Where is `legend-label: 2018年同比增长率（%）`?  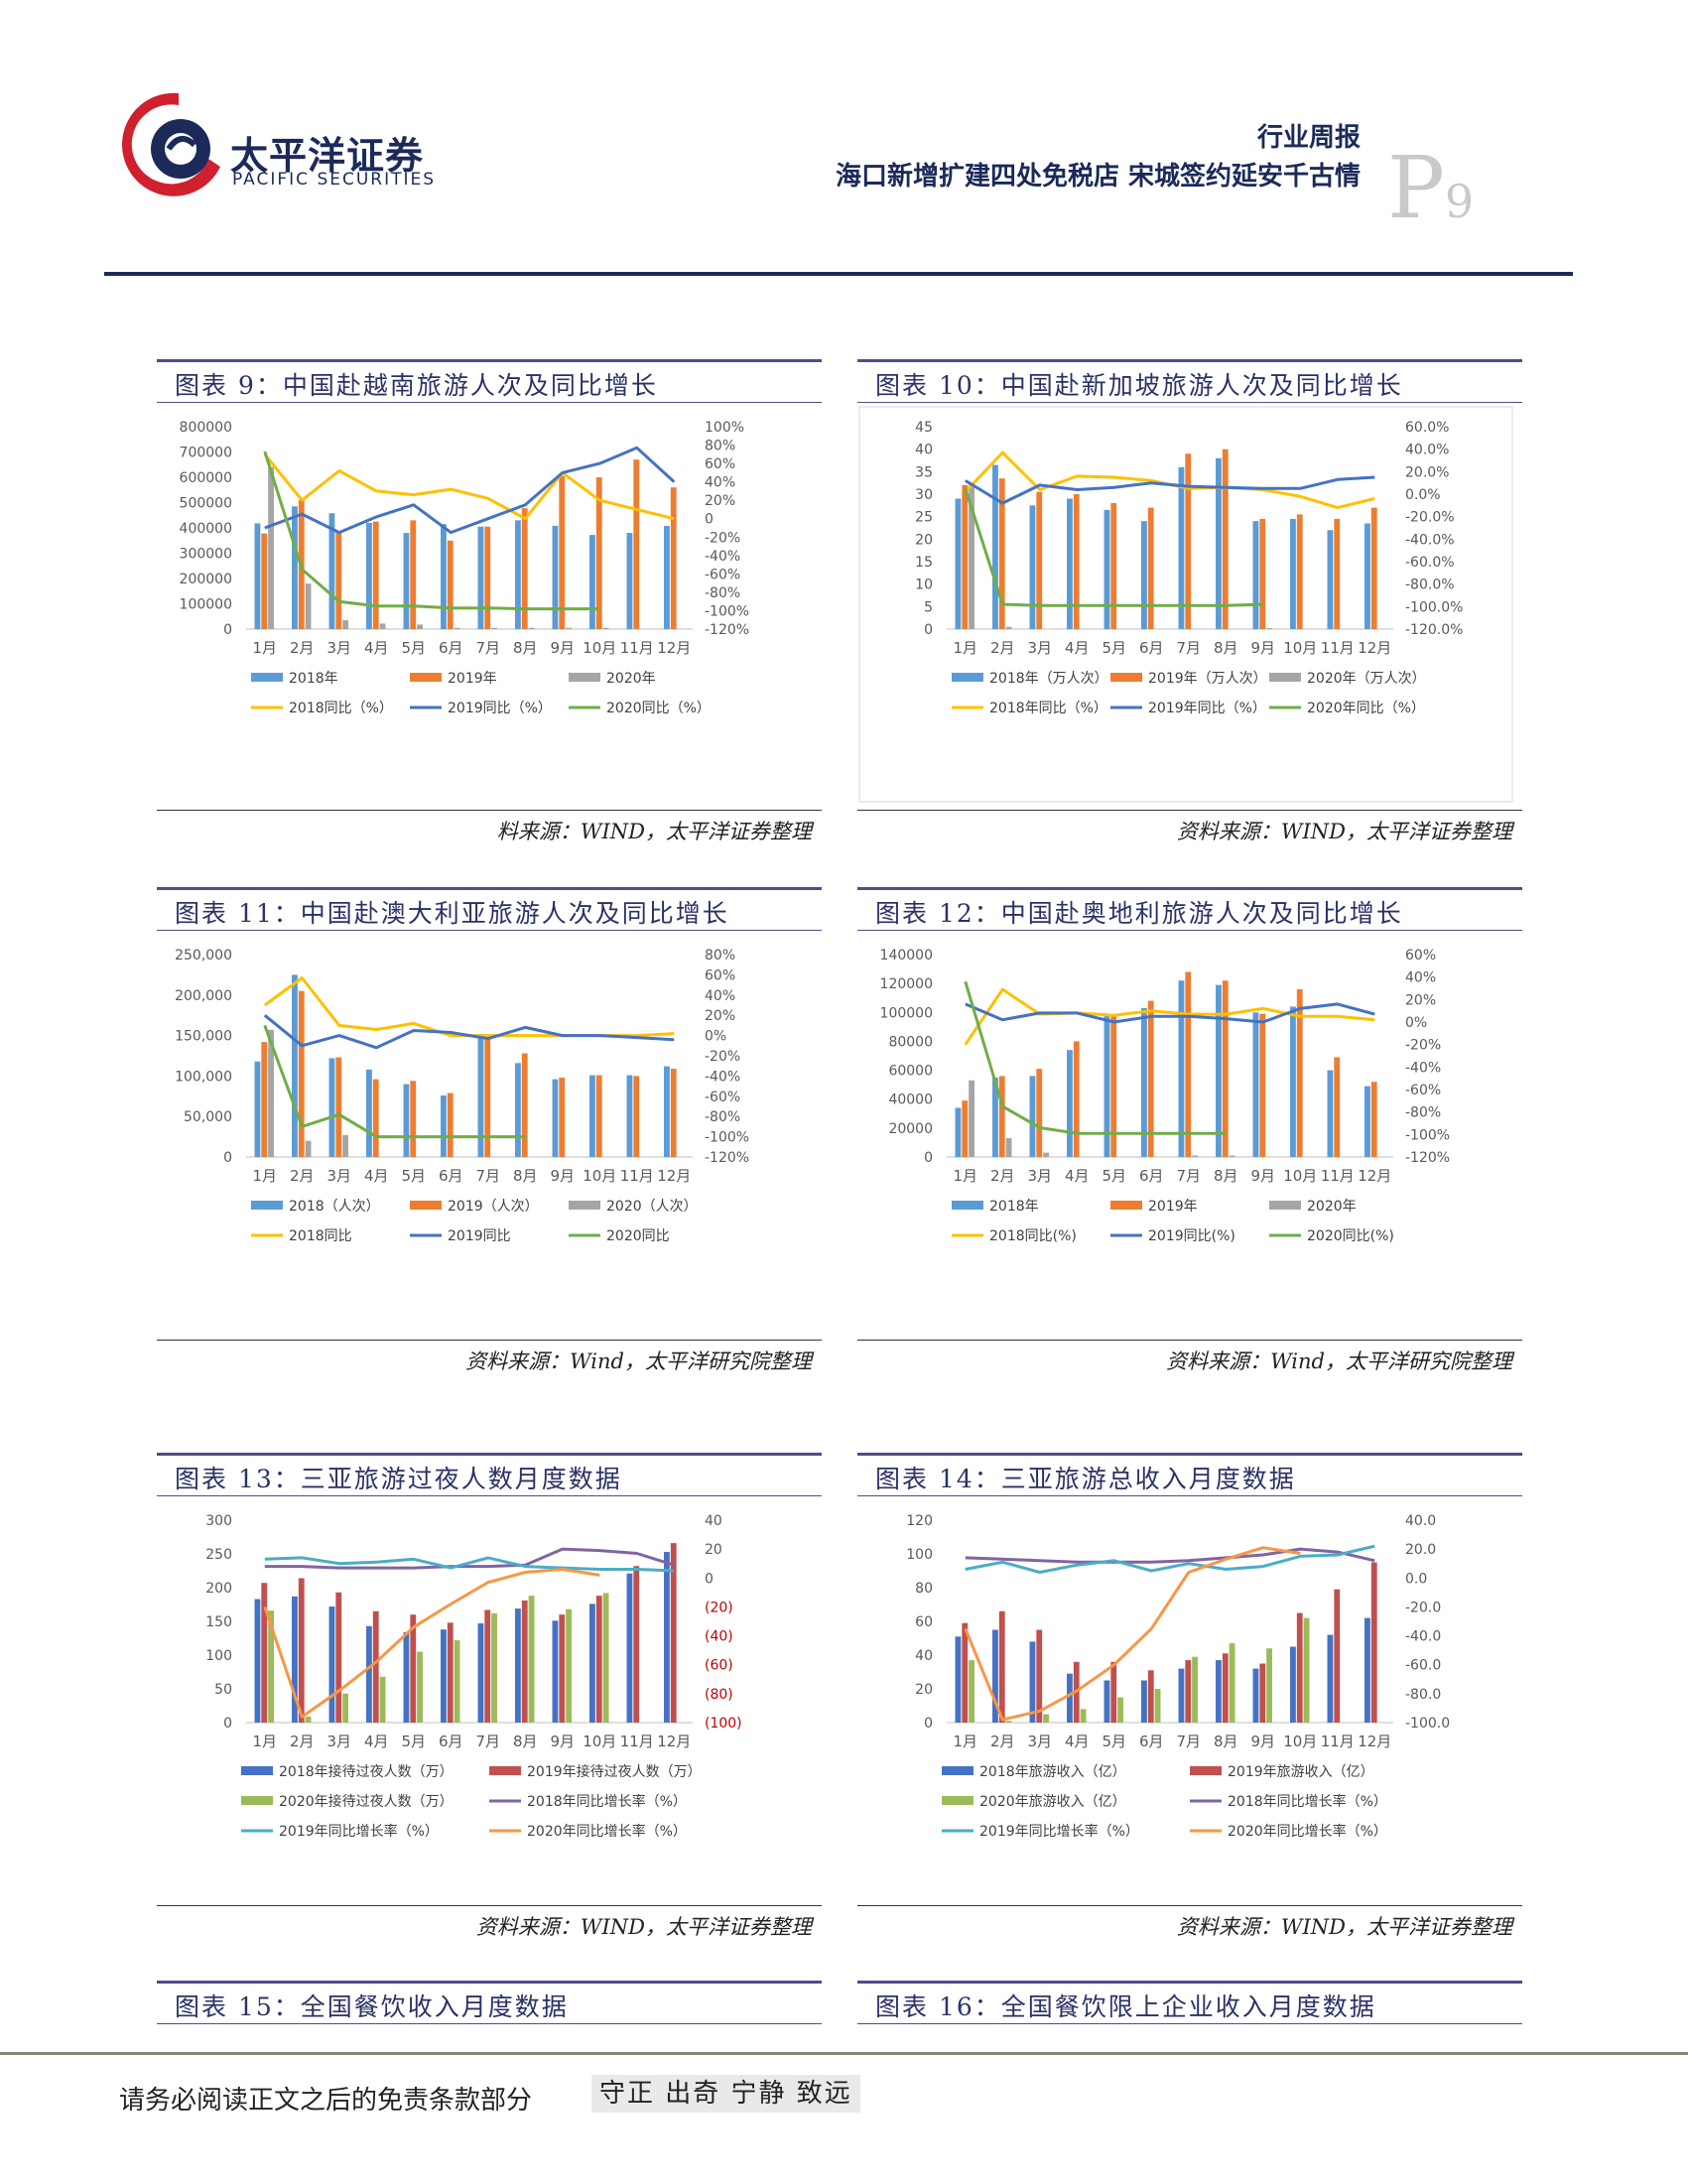
legend-label: 2018年同比增长率（%） is located at coordinates (1307, 1801).